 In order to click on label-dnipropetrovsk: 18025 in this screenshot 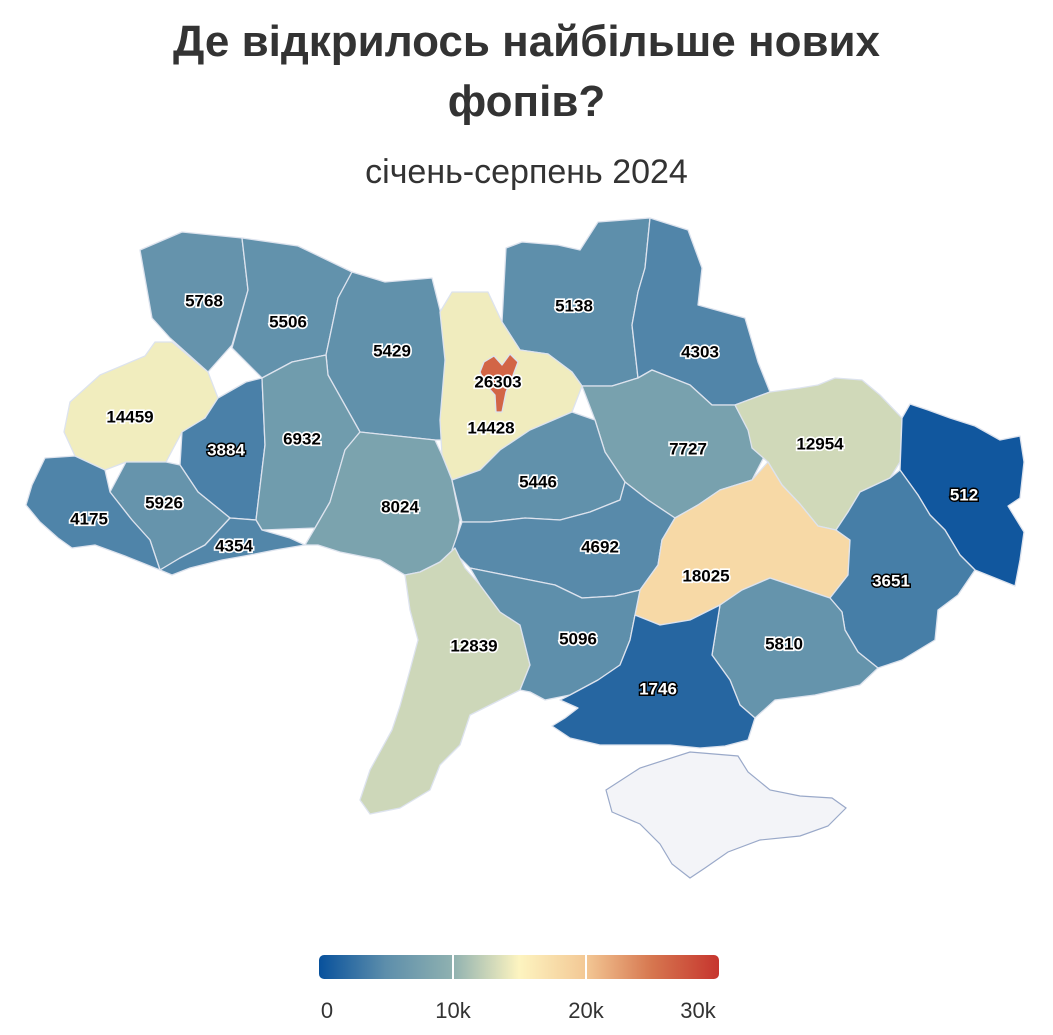, I will do `click(705, 575)`.